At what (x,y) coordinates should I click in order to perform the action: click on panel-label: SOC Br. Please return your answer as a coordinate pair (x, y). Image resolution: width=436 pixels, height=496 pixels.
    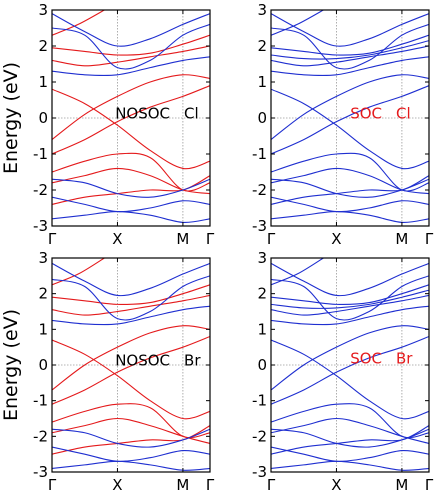
    Looking at the image, I should click on (381, 359).